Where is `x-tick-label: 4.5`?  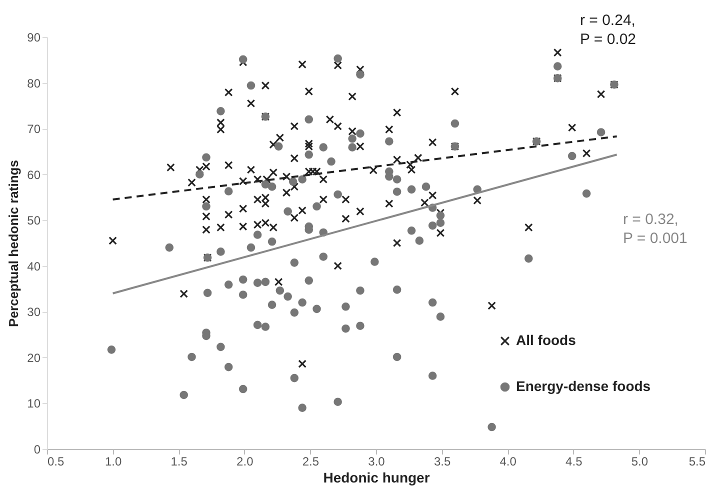
x-tick-label: 4.5 is located at coordinates (574, 461).